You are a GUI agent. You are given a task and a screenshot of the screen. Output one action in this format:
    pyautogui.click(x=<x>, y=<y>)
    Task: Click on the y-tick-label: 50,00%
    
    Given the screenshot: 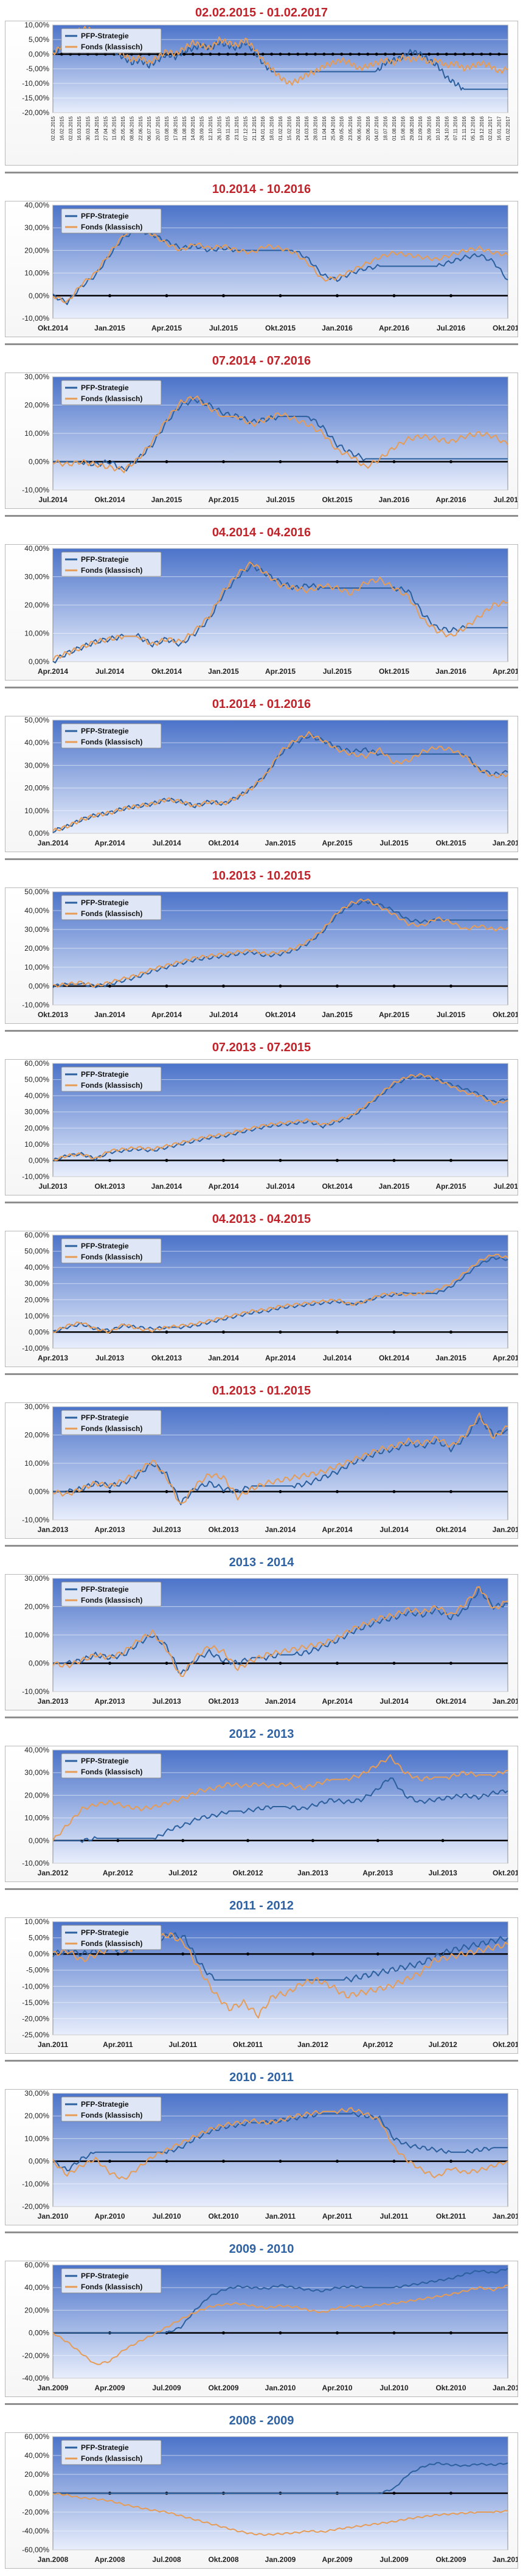 What is the action you would take?
    pyautogui.click(x=37, y=892)
    